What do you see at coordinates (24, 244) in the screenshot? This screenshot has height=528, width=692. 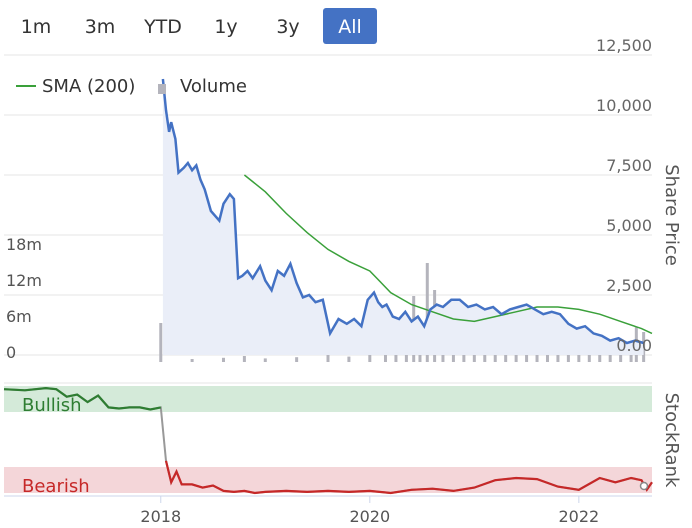 I see `volume-tick-label: 18m` at bounding box center [24, 244].